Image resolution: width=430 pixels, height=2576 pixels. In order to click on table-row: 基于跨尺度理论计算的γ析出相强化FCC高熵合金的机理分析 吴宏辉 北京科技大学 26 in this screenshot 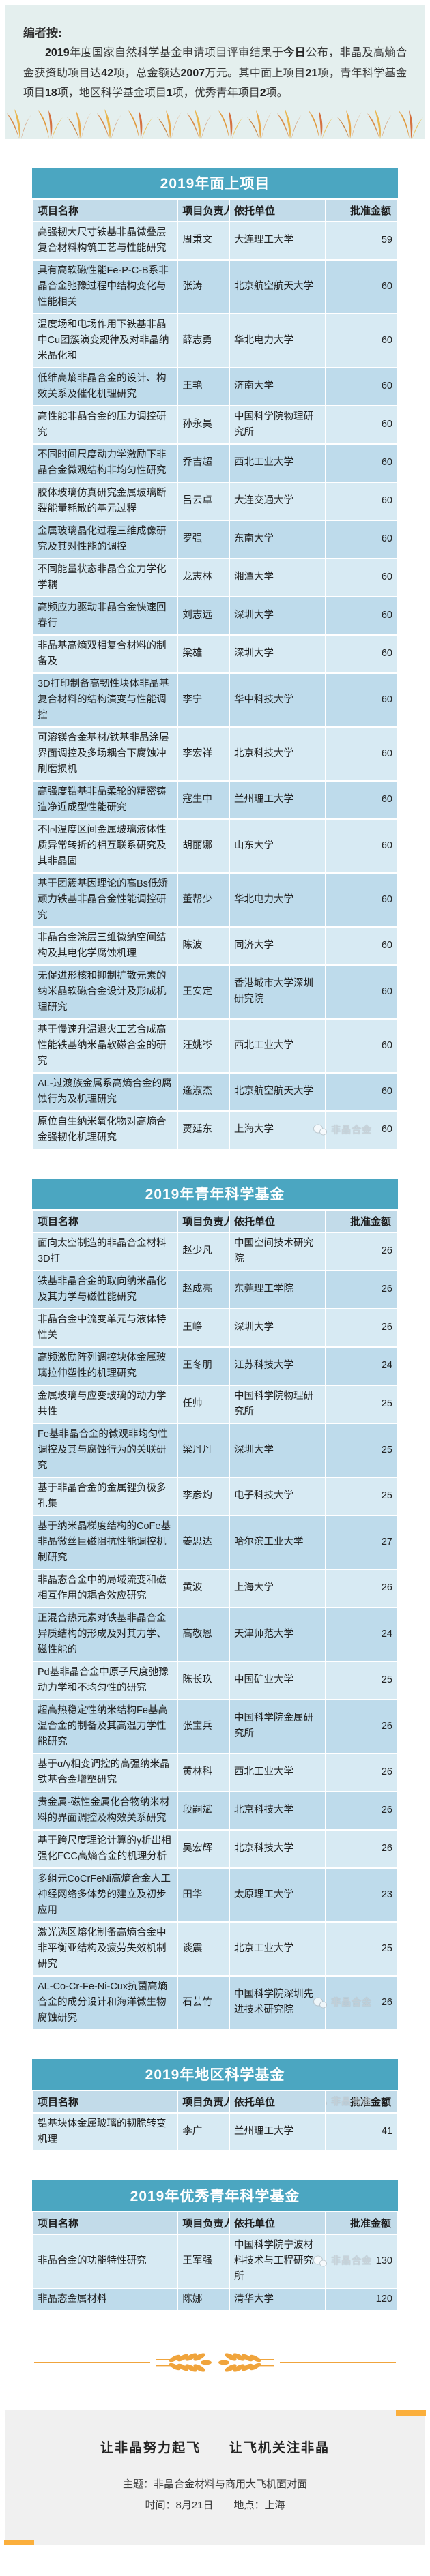, I will do `click(215, 1848)`.